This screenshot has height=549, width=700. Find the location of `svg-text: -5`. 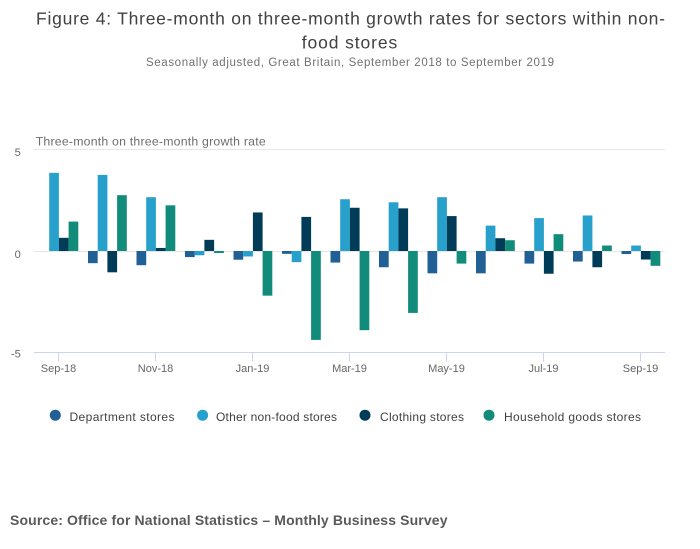

svg-text: -5 is located at coordinates (16, 355).